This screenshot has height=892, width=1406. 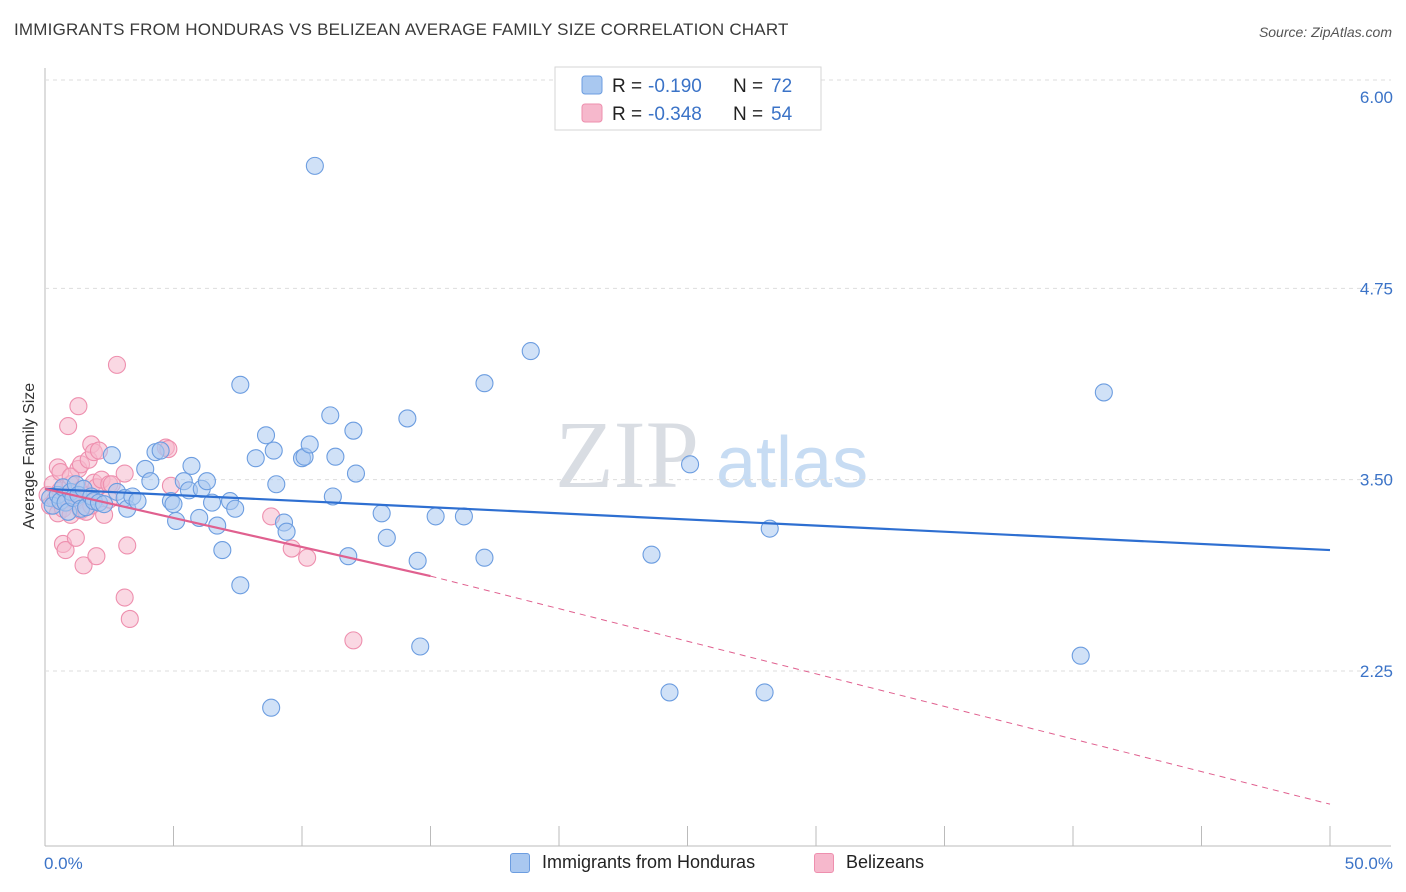 I want to click on x-tick-label-min: 0.0%, so click(x=63, y=863).